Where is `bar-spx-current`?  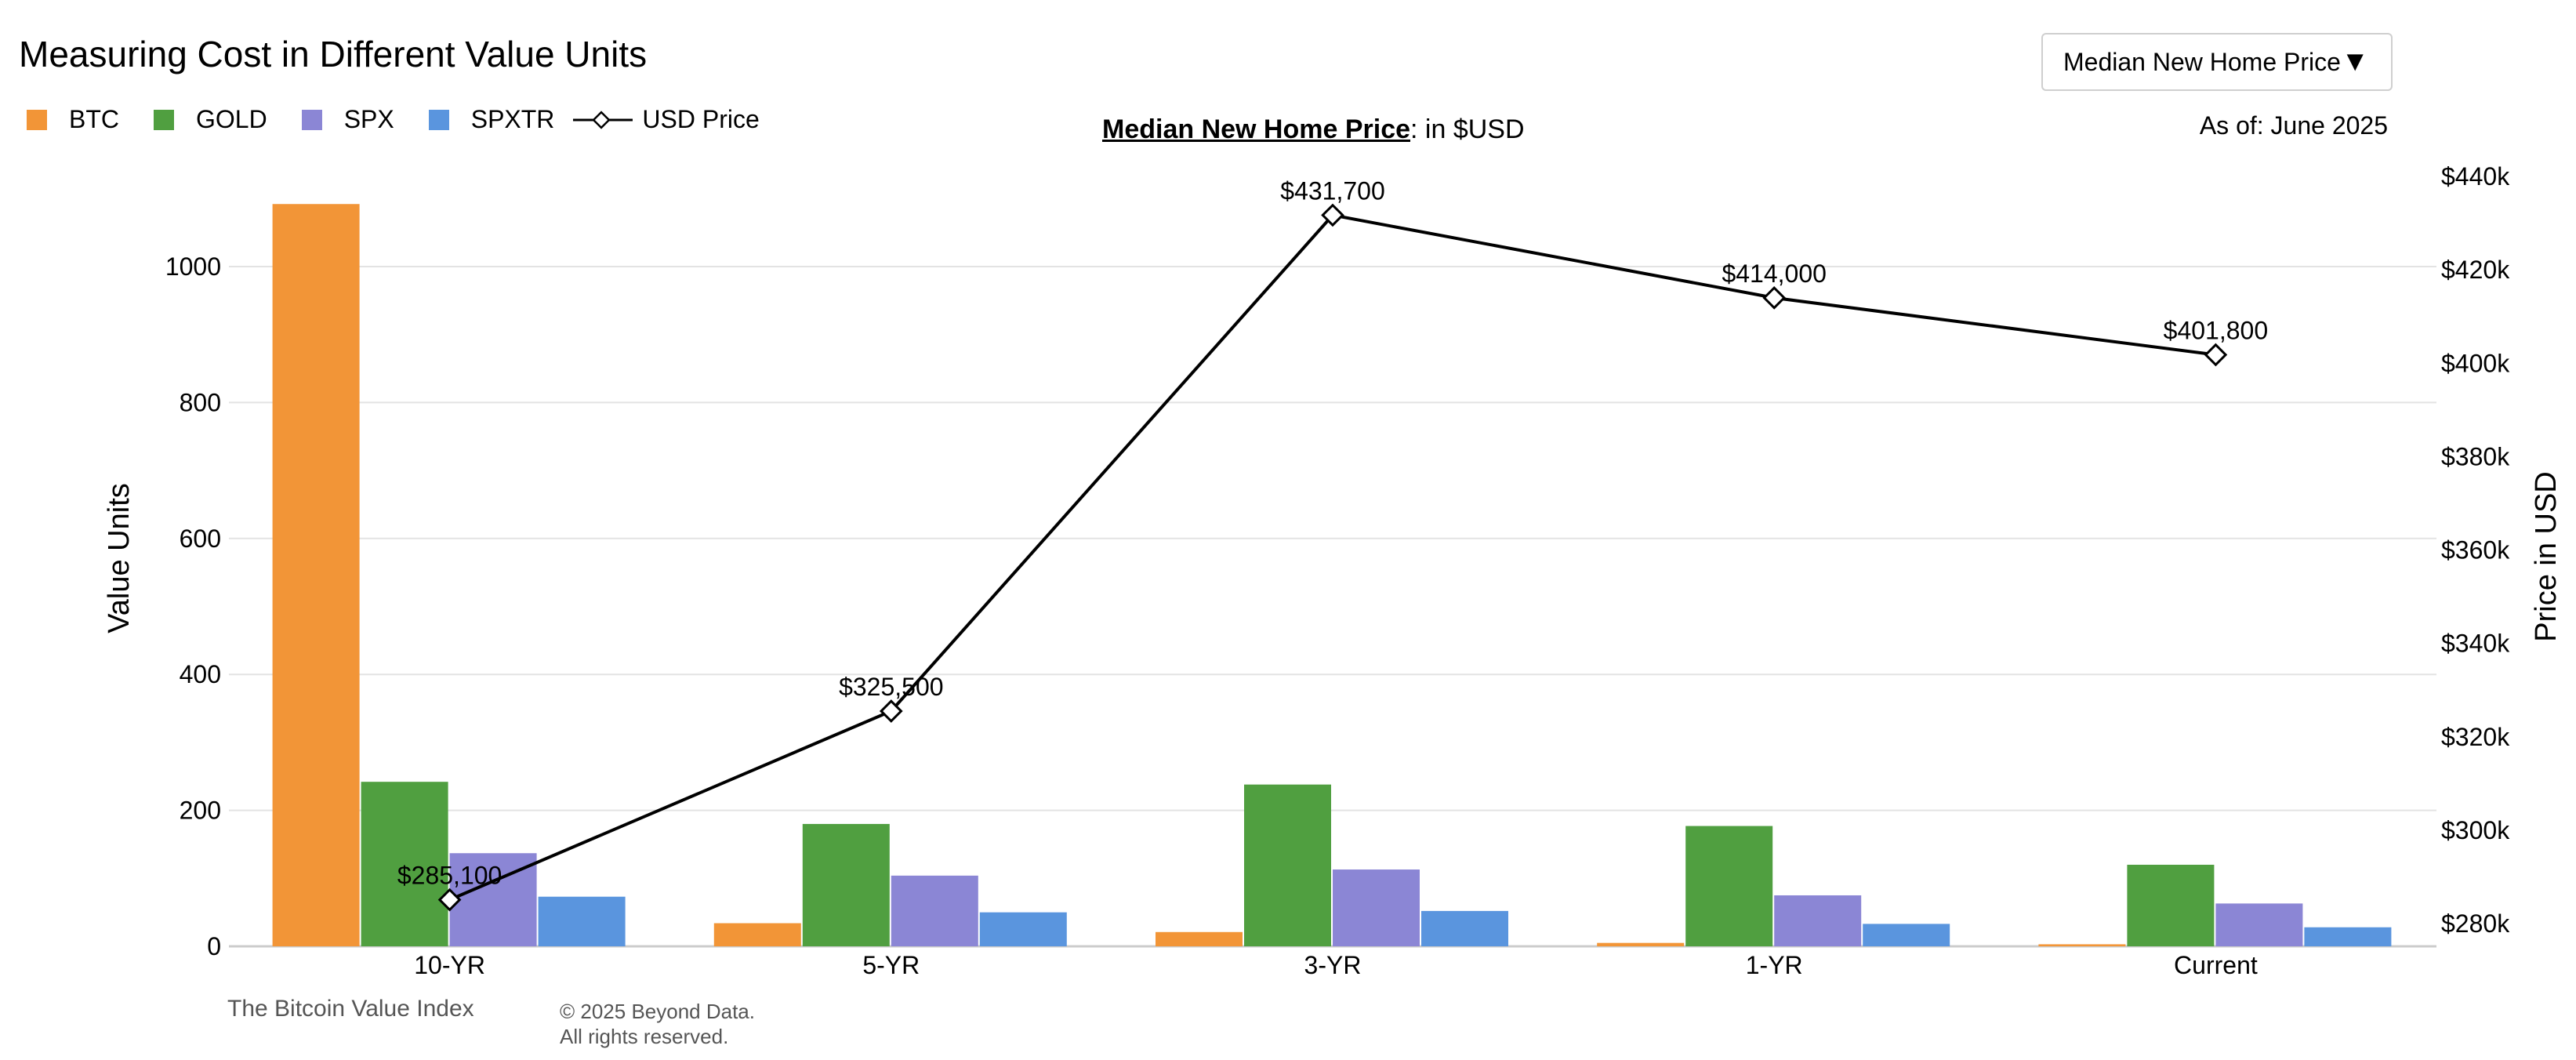 bar-spx-current is located at coordinates (2259, 924).